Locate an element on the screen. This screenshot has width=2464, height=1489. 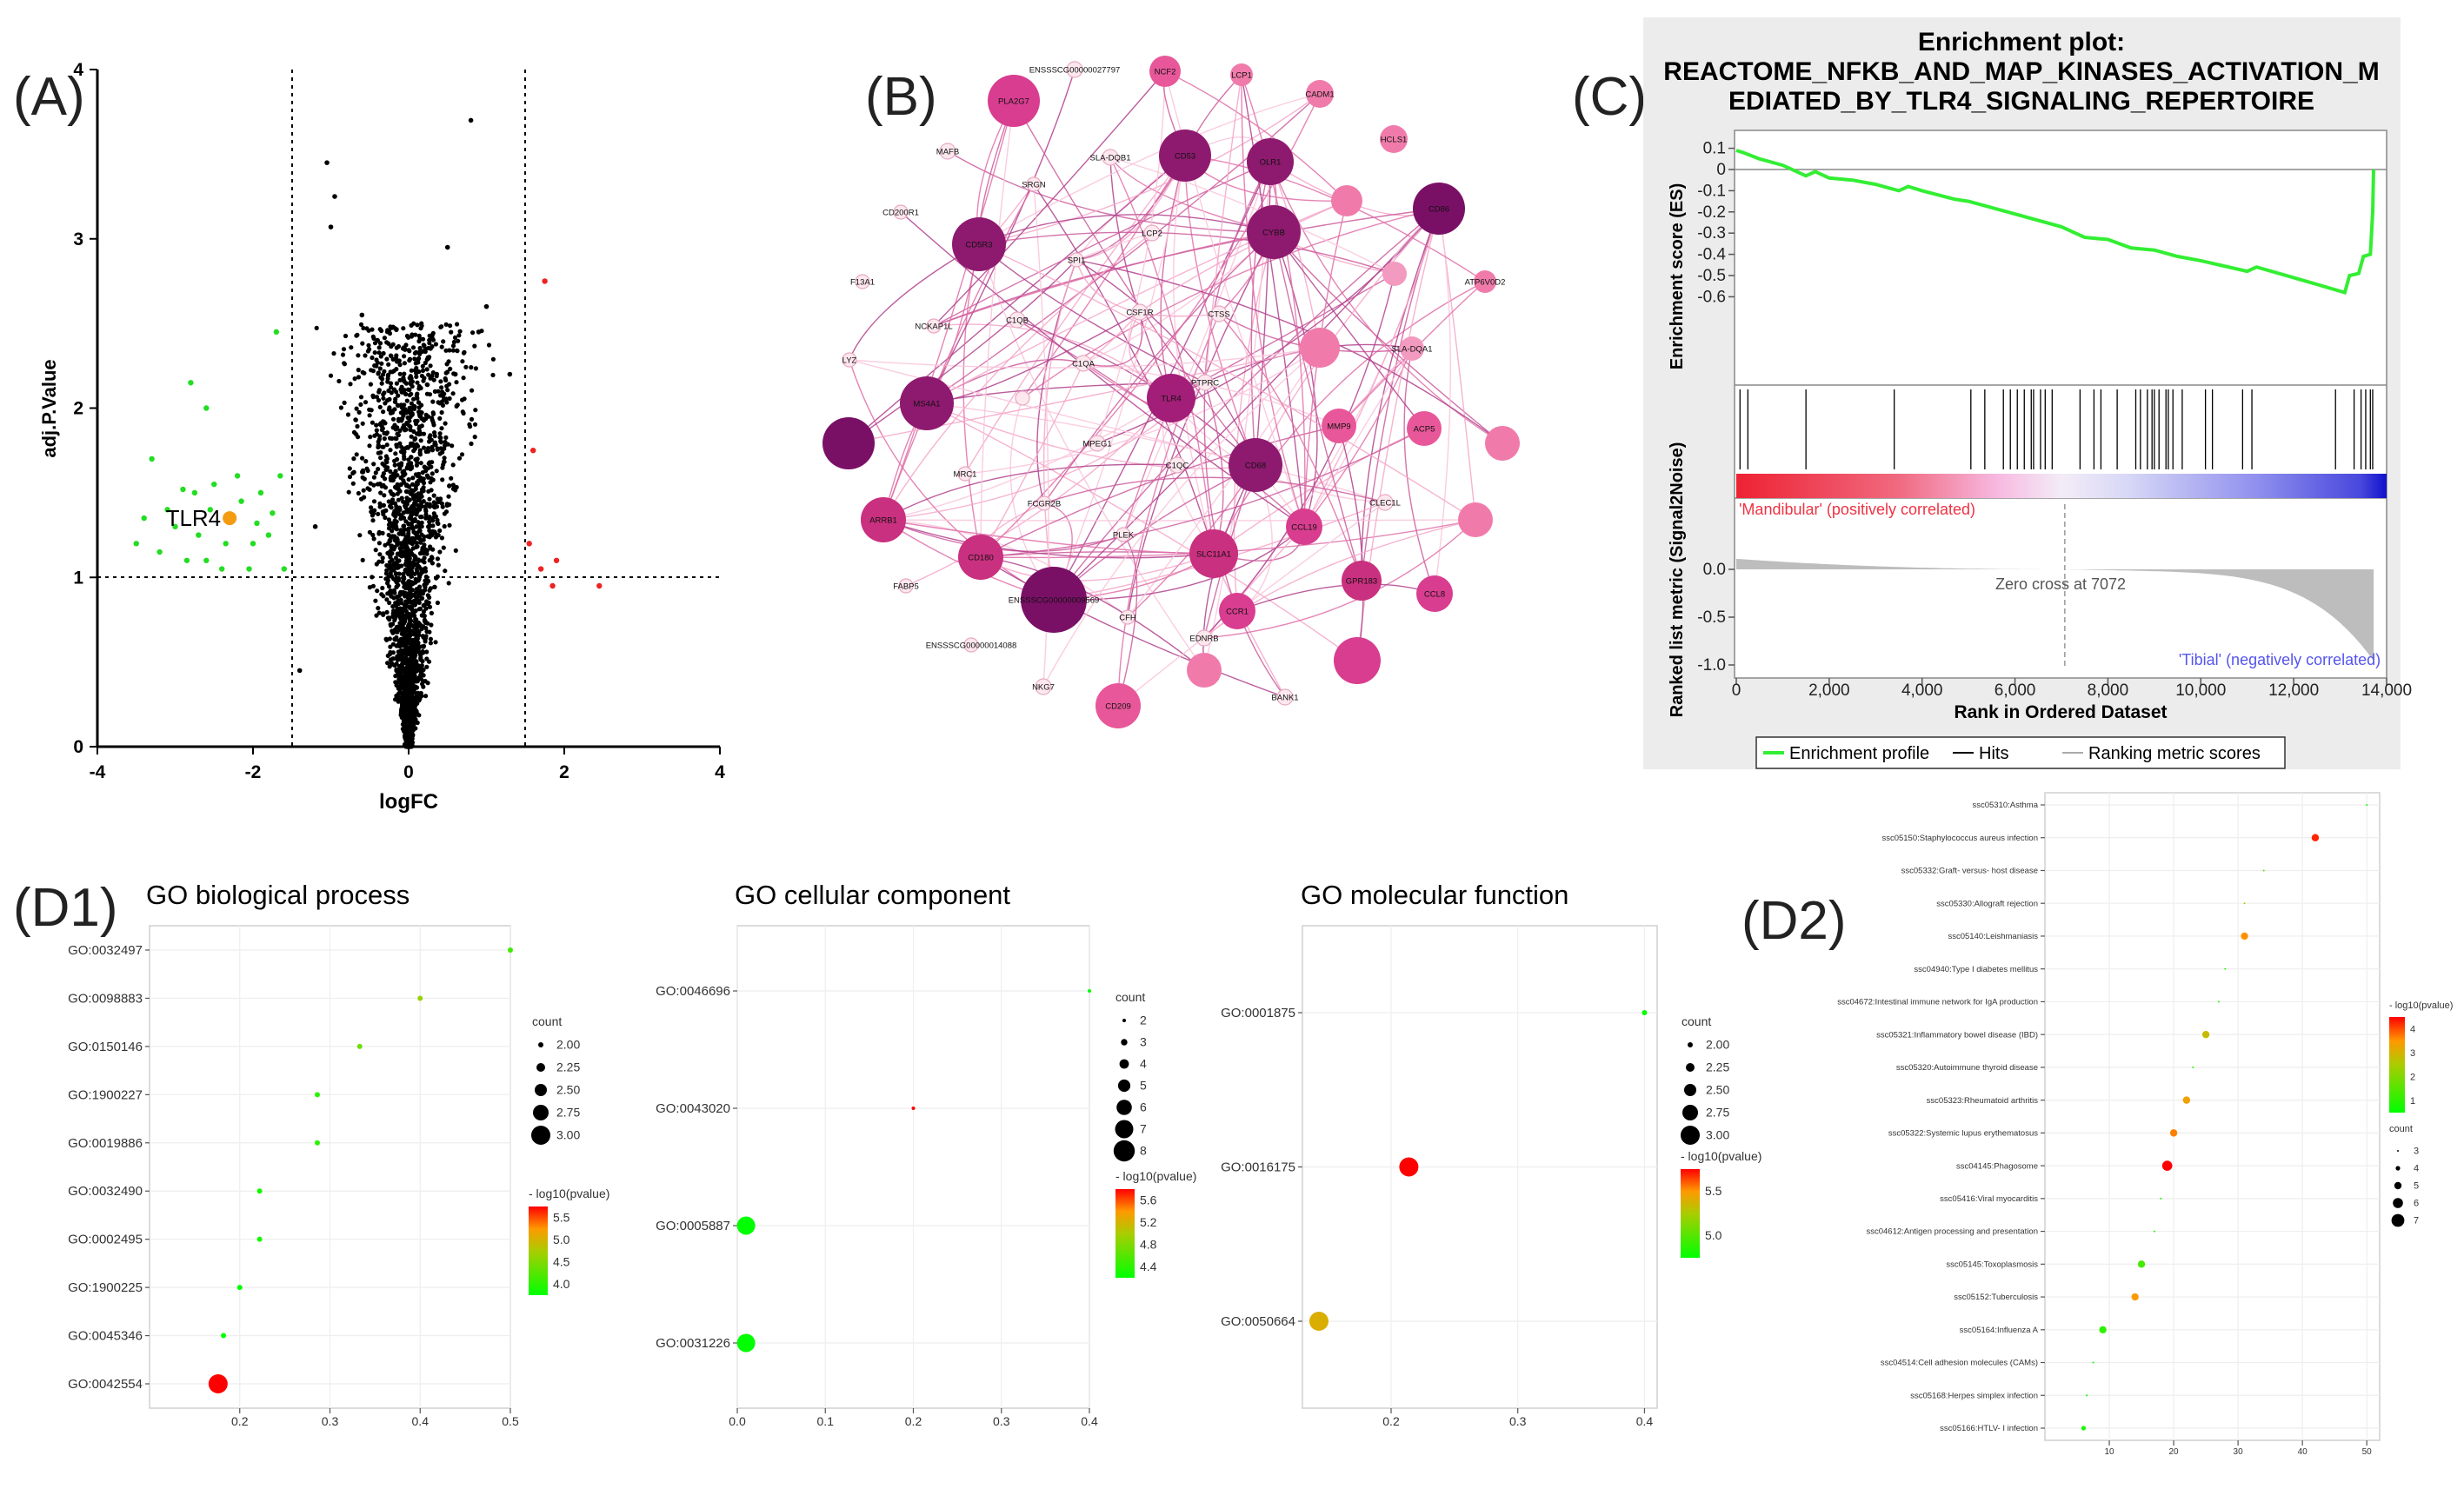
gsea-x-tick-label: 14,000 is located at coordinates (2386, 690).